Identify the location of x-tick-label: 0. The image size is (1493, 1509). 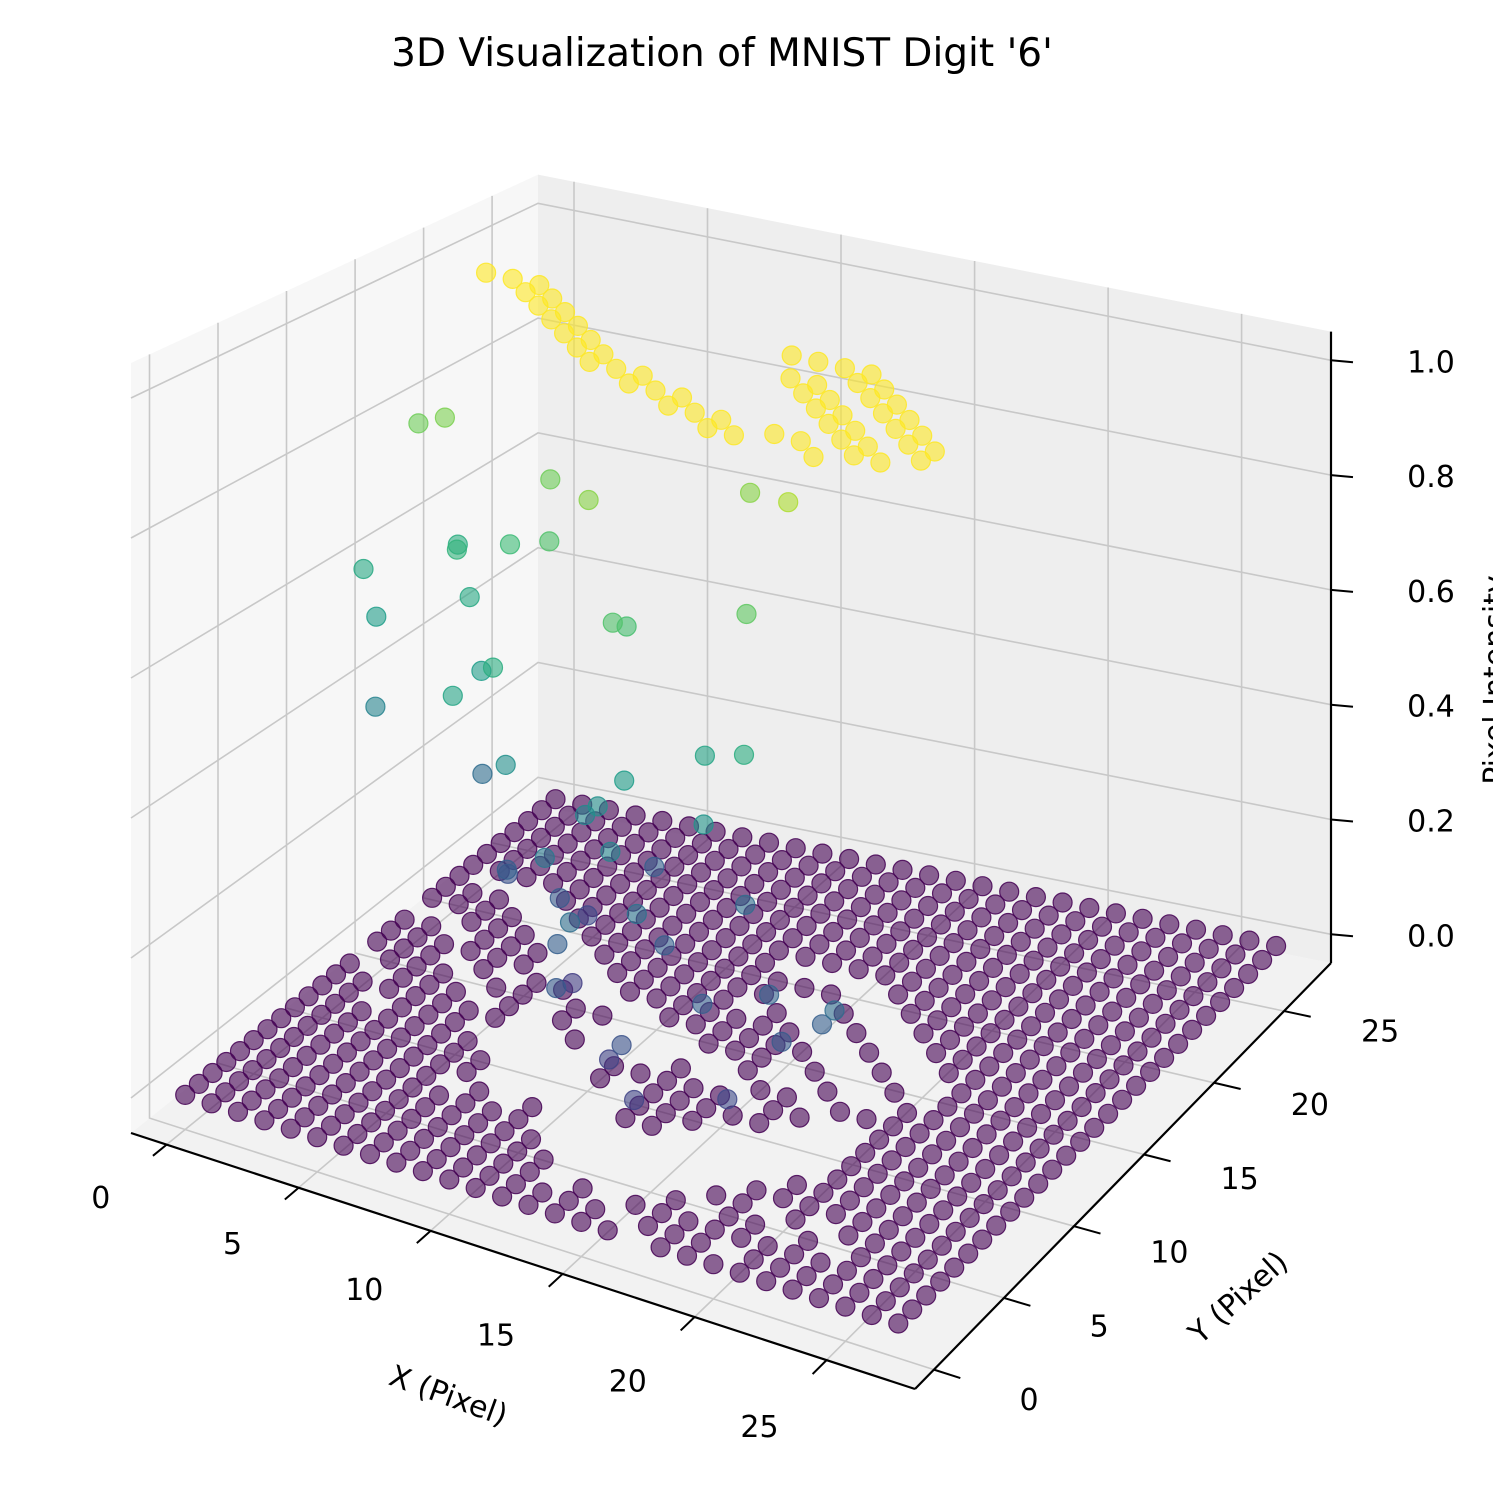
(100, 1198).